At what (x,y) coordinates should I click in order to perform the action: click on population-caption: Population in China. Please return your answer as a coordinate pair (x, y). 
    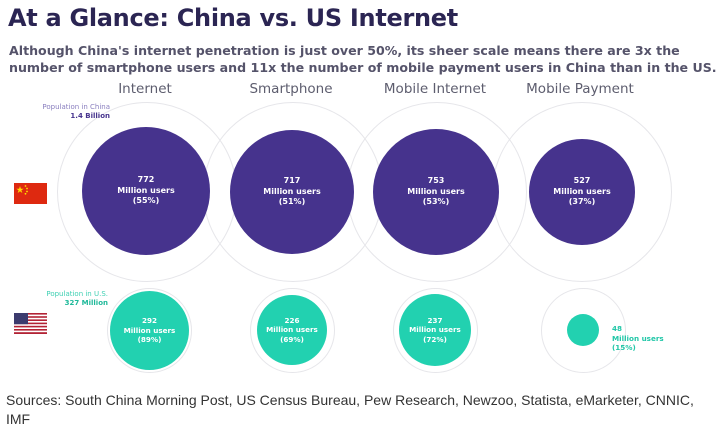
    Looking at the image, I should click on (76, 107).